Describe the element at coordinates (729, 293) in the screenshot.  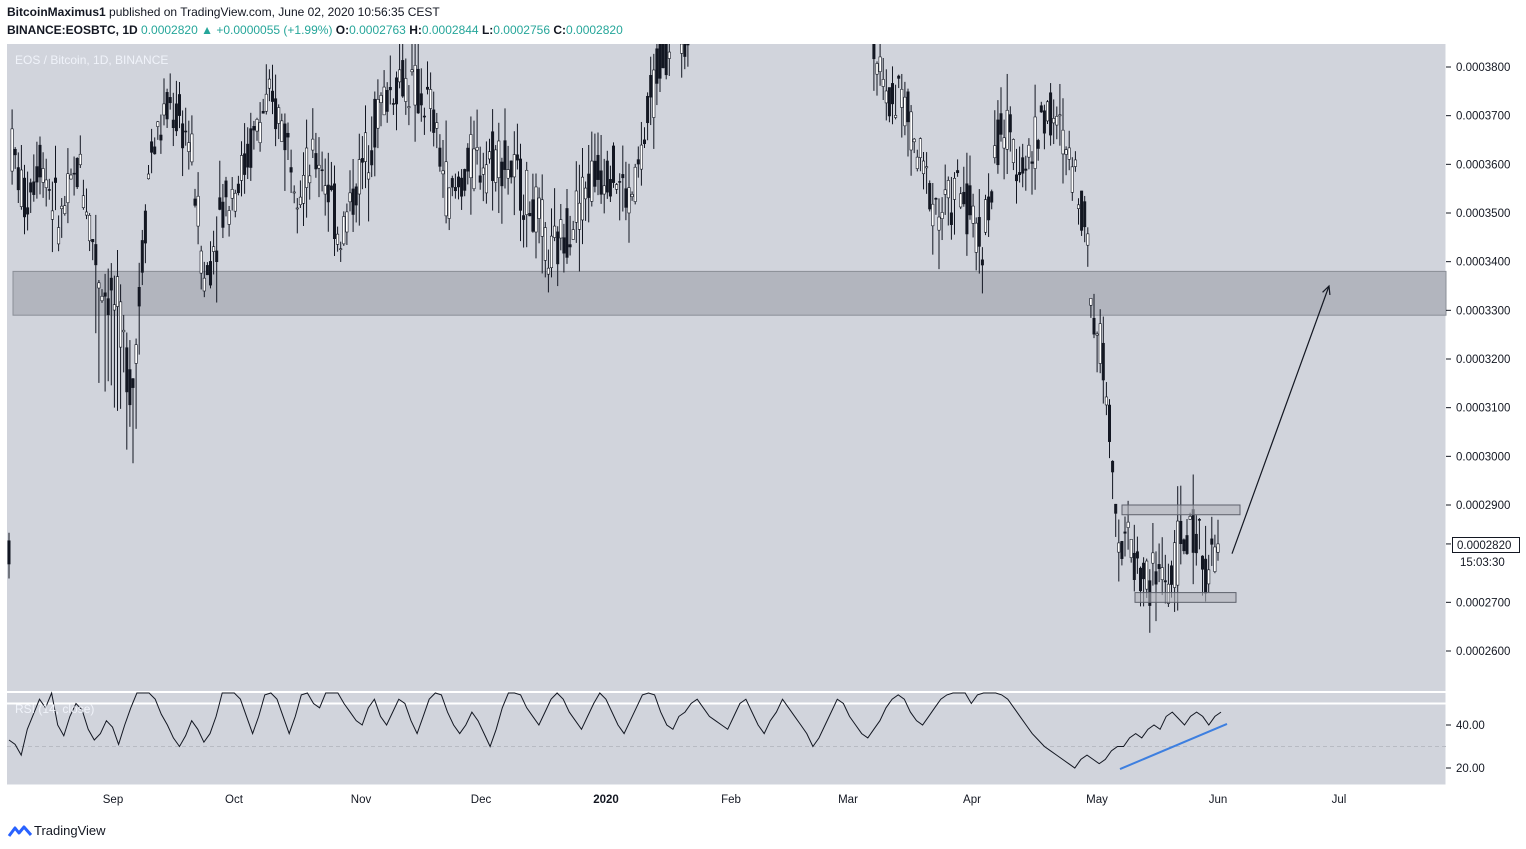
I see `resistance-zone` at that location.